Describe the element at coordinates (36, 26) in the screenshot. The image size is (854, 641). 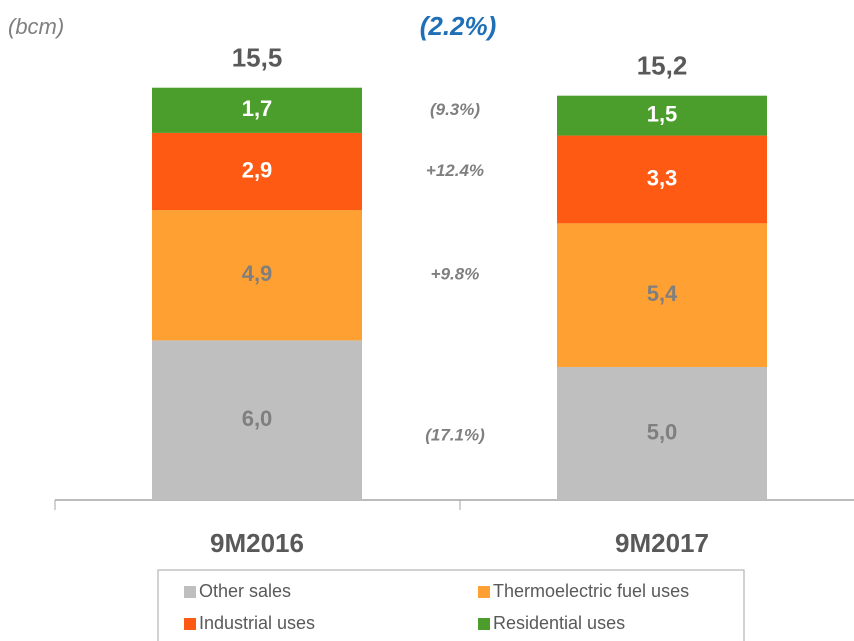
I see `unit-label: (bcm)` at that location.